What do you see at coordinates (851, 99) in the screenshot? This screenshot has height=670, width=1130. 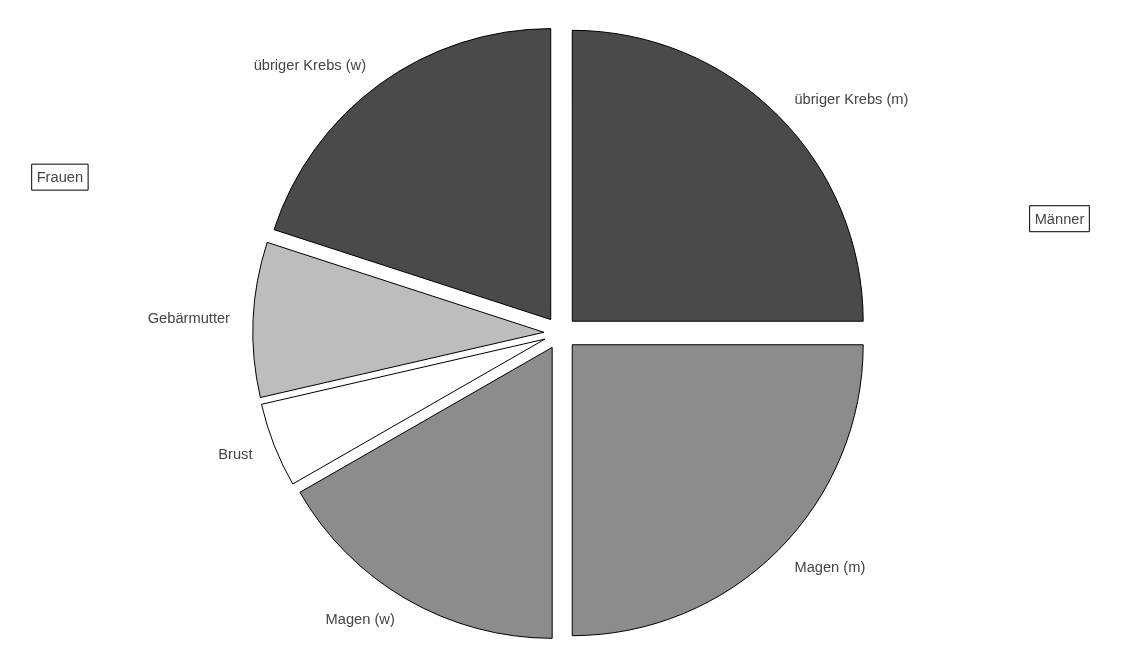 I see `slice-label: übriger Krebs (m)` at bounding box center [851, 99].